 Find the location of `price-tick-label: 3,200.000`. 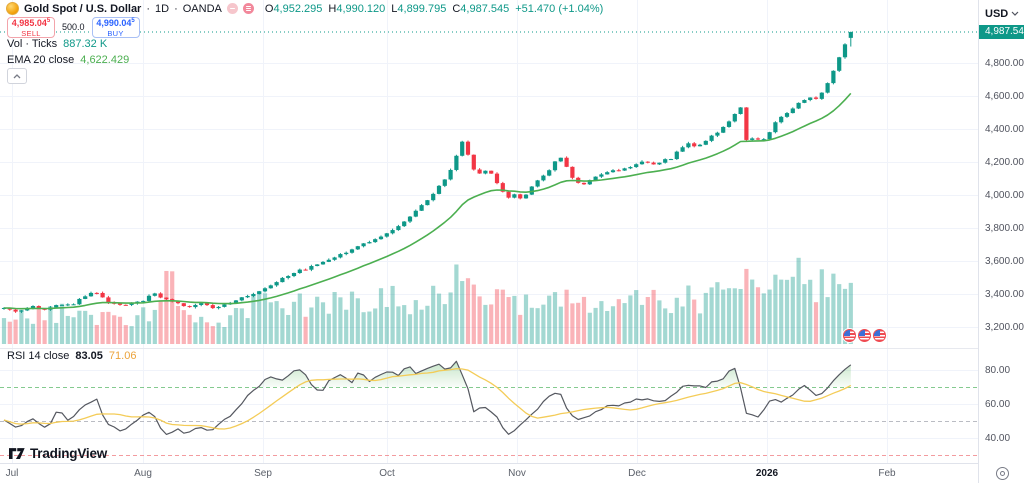

price-tick-label: 3,200.000 is located at coordinates (1004, 327).